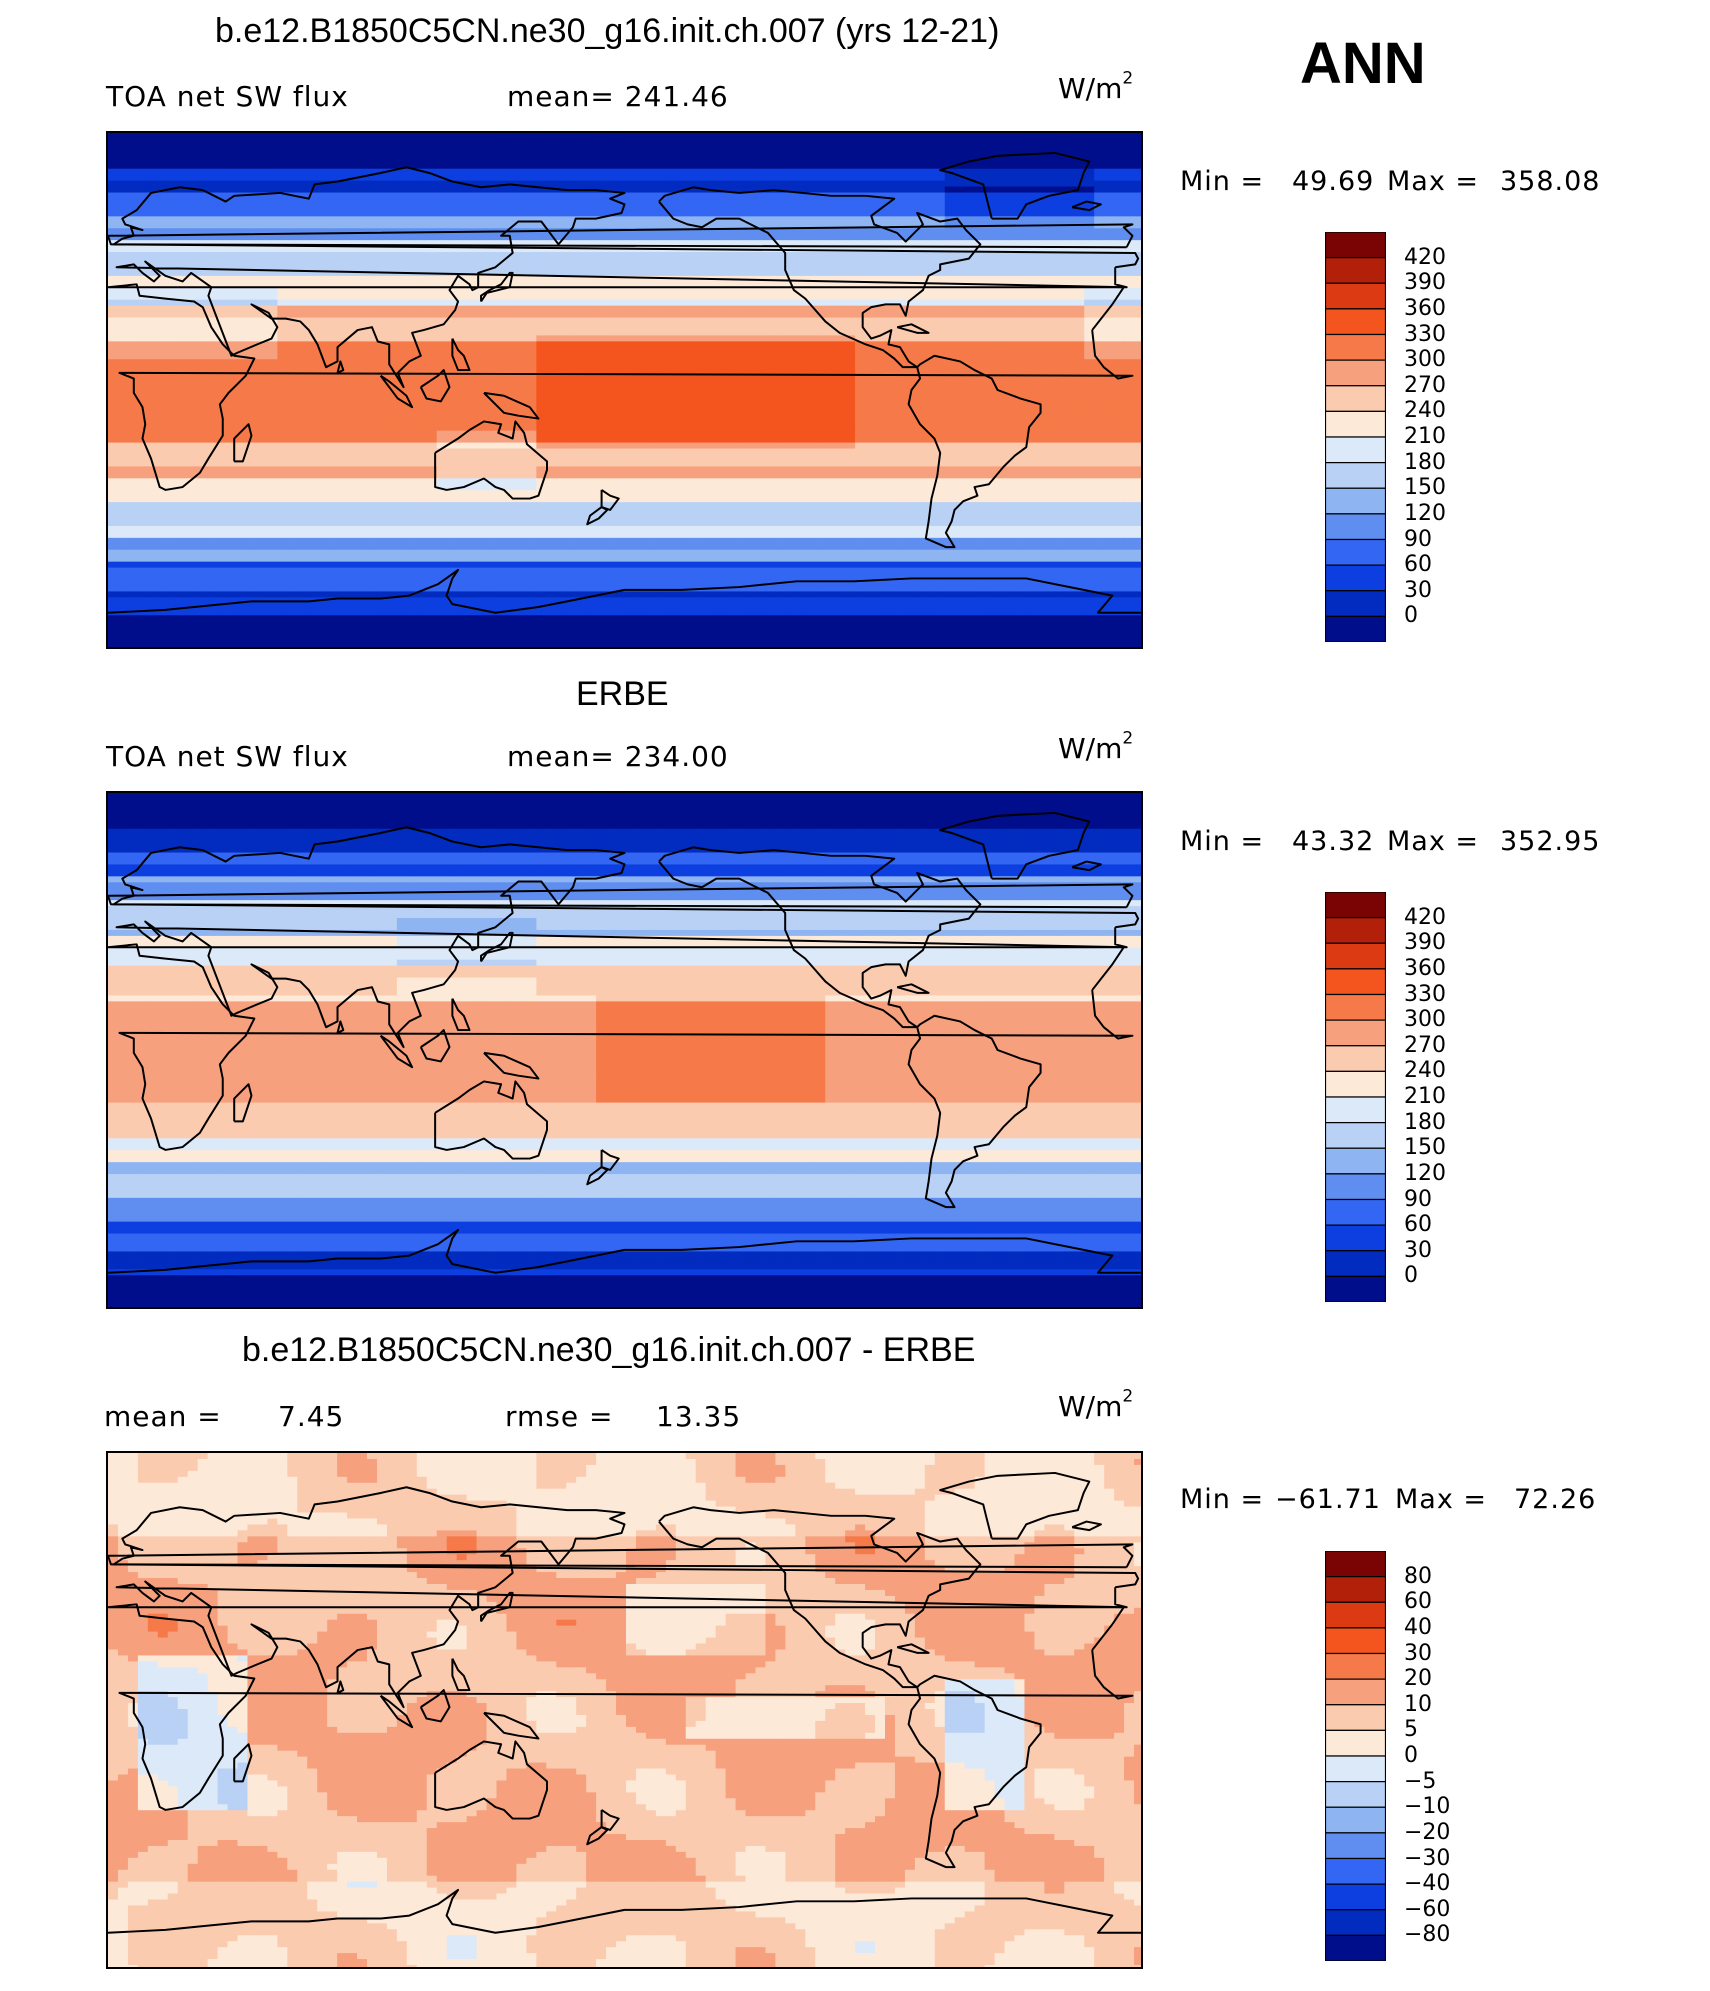 Image resolution: width=1710 pixels, height=1991 pixels. Describe the element at coordinates (1441, 1499) in the screenshot. I see `panel-3-max-label: Max =` at that location.